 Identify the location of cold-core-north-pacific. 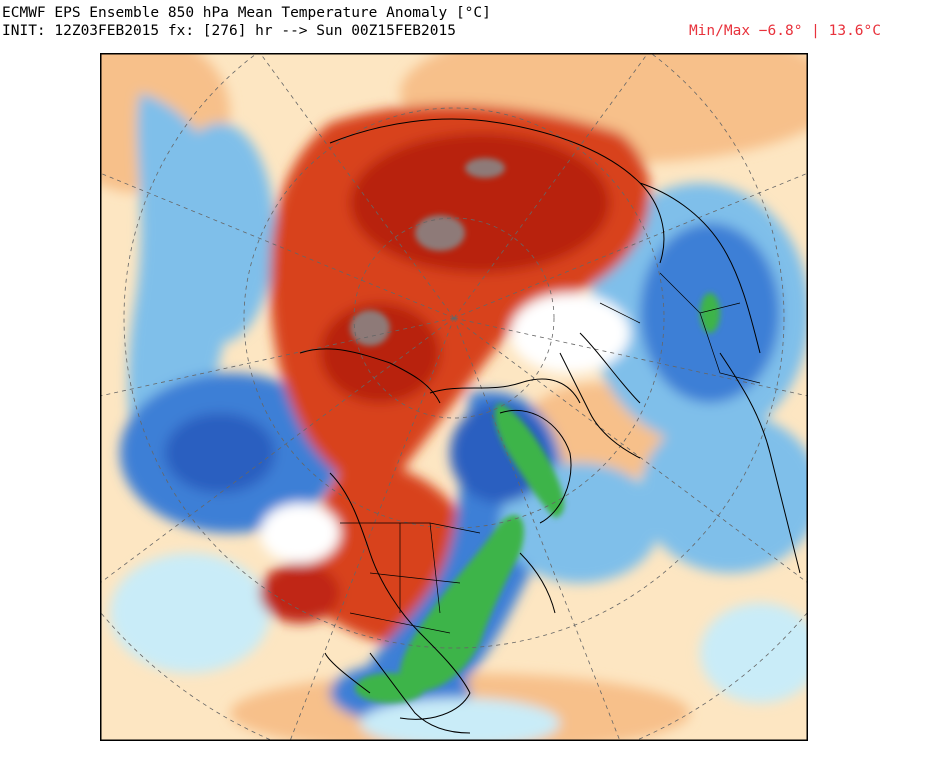
(220, 453).